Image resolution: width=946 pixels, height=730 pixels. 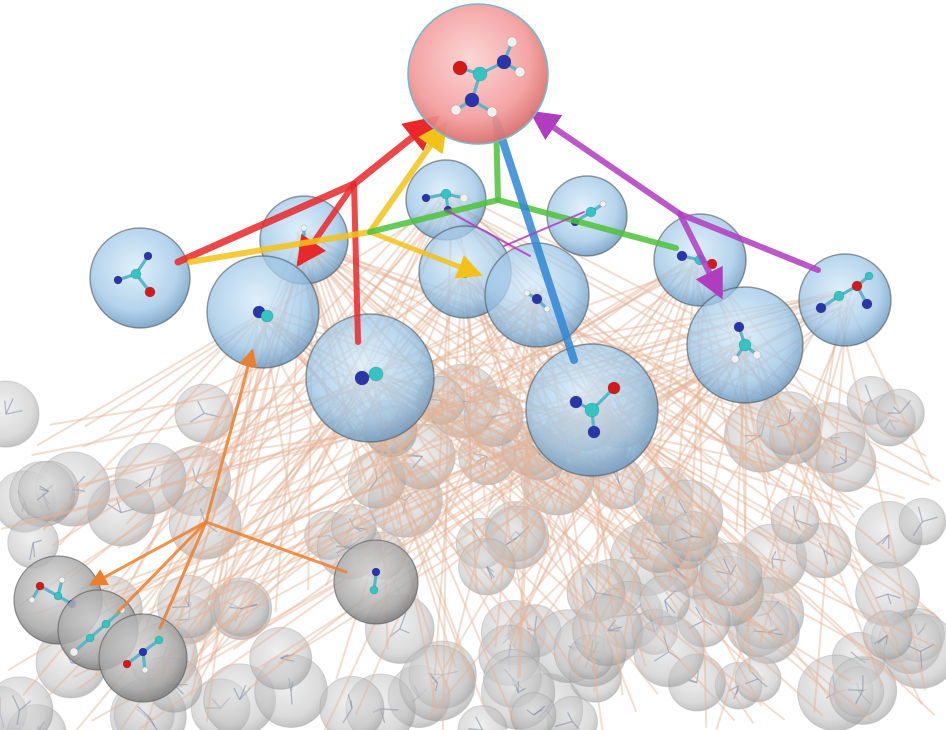 I want to click on background-sphere, so click(x=352, y=702).